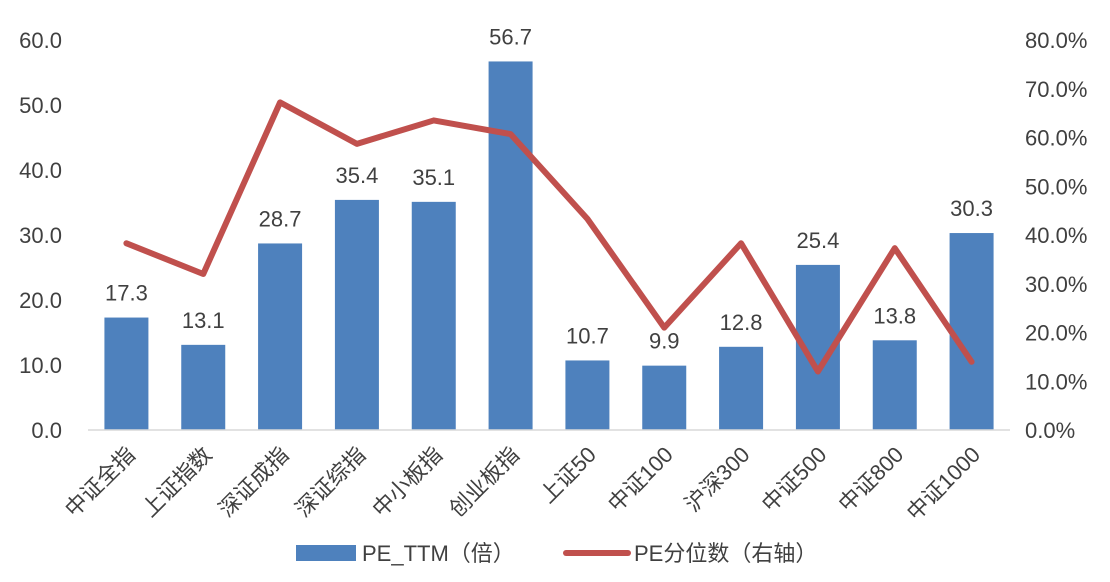 The height and width of the screenshot is (582, 1110). I want to click on bar-value-label: 12.8, so click(741, 322).